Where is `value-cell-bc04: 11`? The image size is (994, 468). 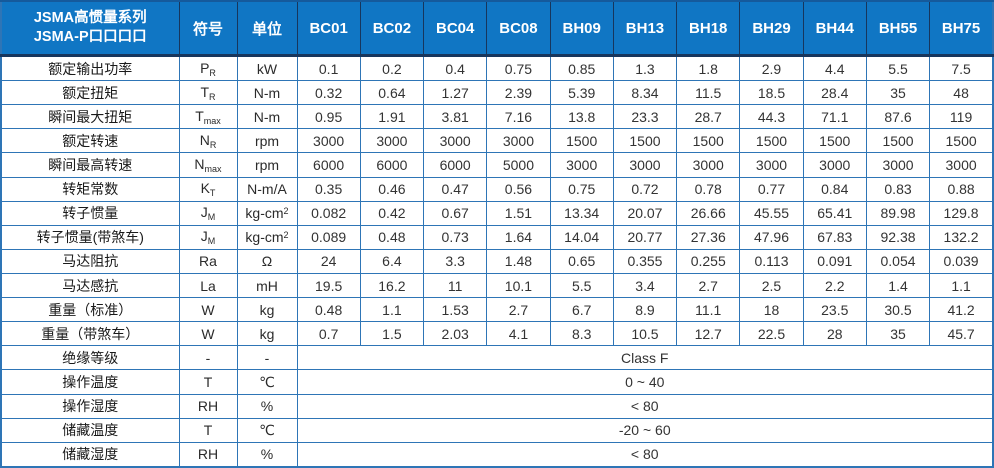
value-cell-bc04: 11 is located at coordinates (455, 286).